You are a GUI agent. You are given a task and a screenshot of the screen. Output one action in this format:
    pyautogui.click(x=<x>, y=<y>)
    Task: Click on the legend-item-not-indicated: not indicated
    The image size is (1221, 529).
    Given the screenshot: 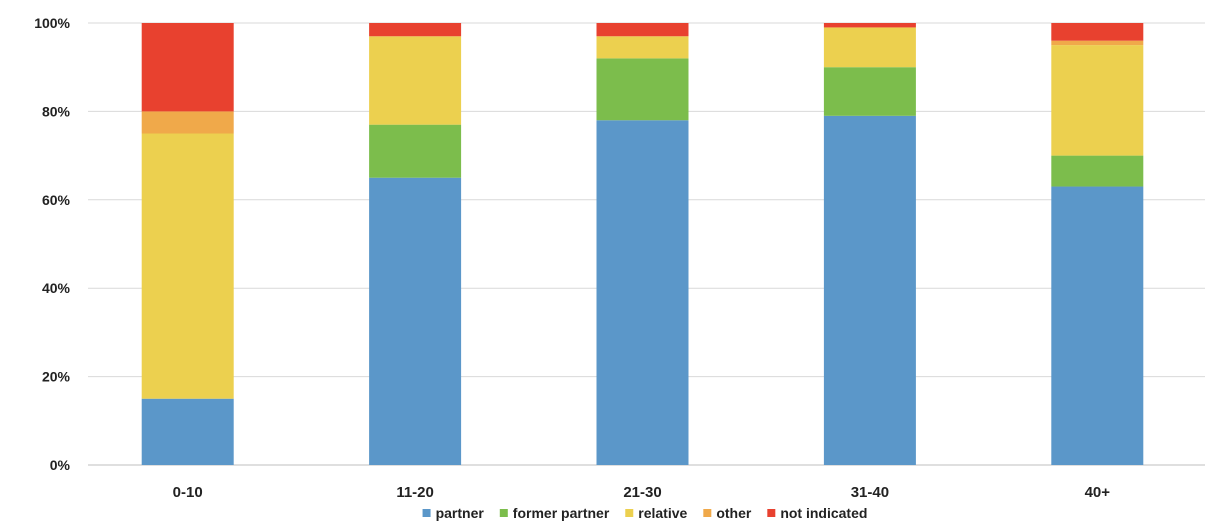 What is the action you would take?
    pyautogui.click(x=817, y=513)
    